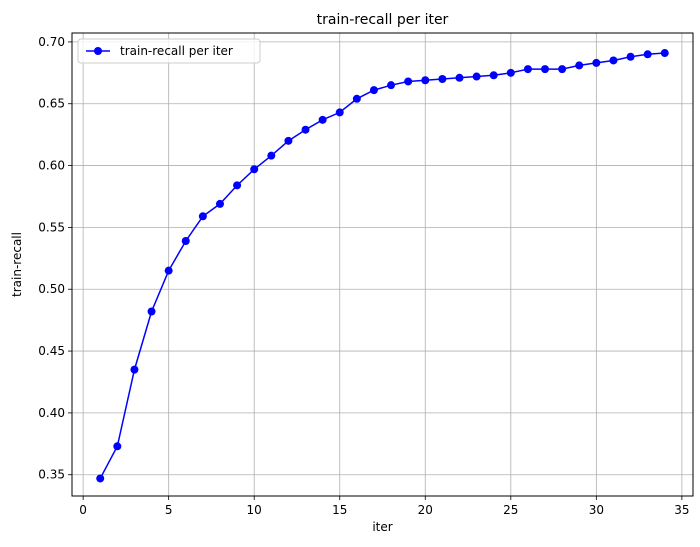 Image resolution: width=700 pixels, height=547 pixels. I want to click on y-tick-label: 0.70, so click(51, 42).